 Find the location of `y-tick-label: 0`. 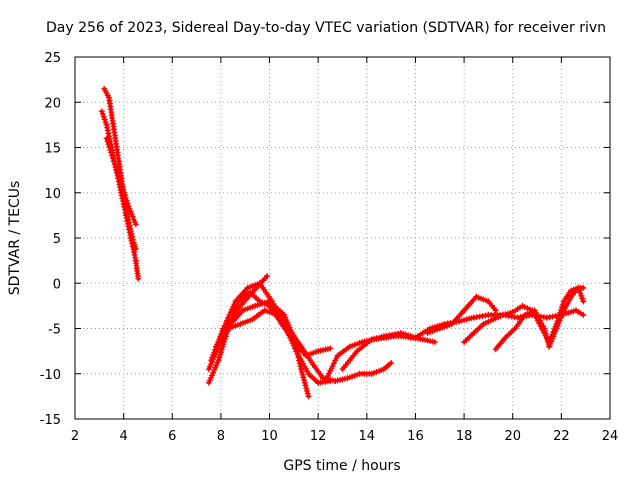

y-tick-label: 0 is located at coordinates (57, 284).